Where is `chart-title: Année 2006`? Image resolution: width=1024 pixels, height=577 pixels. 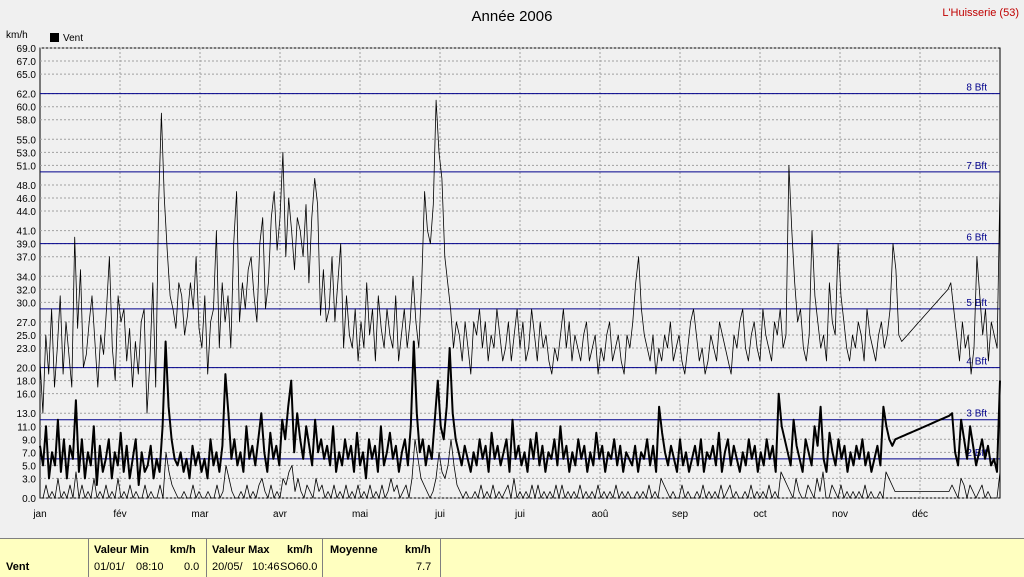
chart-title: Année 2006 is located at coordinates (512, 16).